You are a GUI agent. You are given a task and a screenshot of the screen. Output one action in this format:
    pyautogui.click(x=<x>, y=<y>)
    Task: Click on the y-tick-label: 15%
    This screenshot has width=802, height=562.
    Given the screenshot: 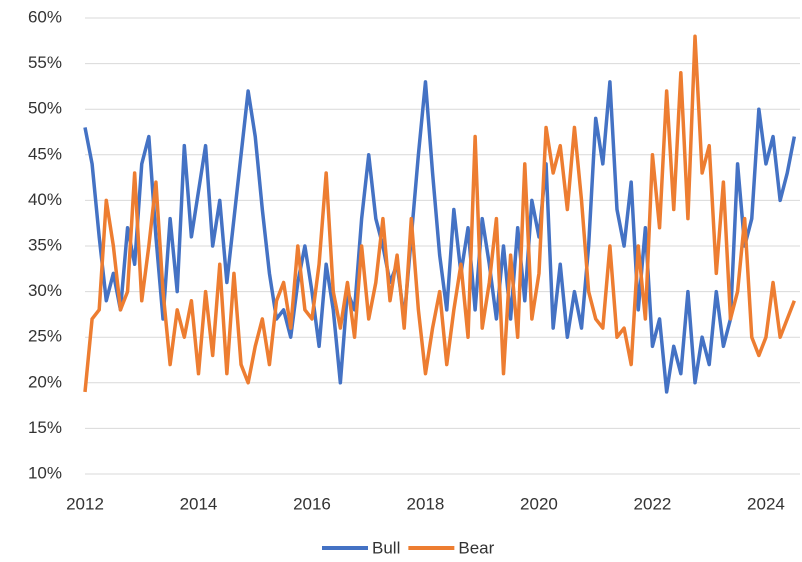 What is the action you would take?
    pyautogui.click(x=45, y=427)
    